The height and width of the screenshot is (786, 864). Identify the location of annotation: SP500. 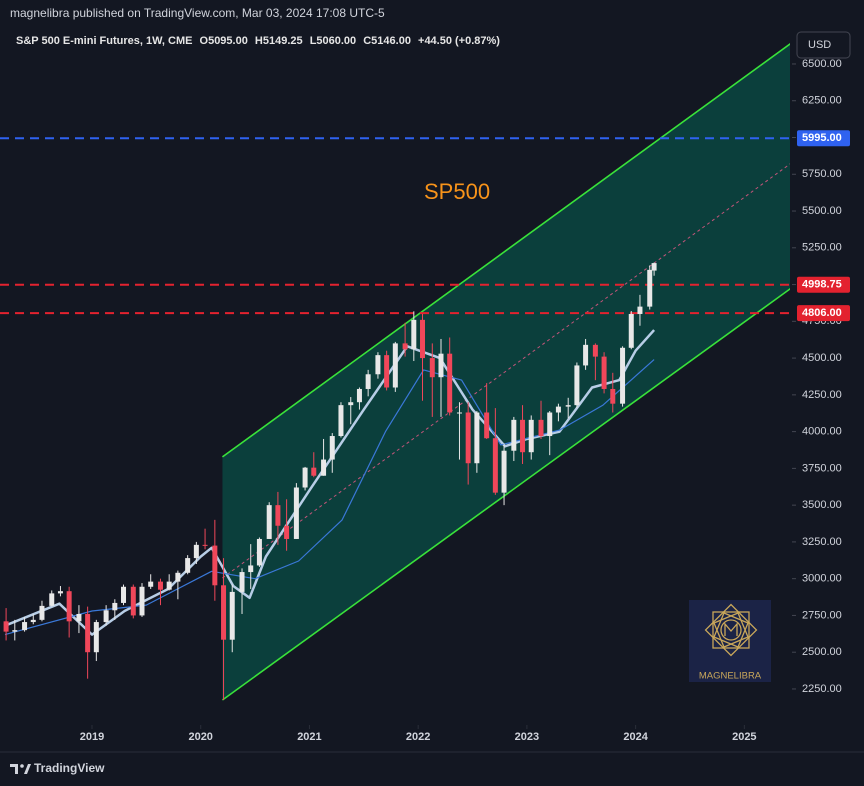
(457, 191).